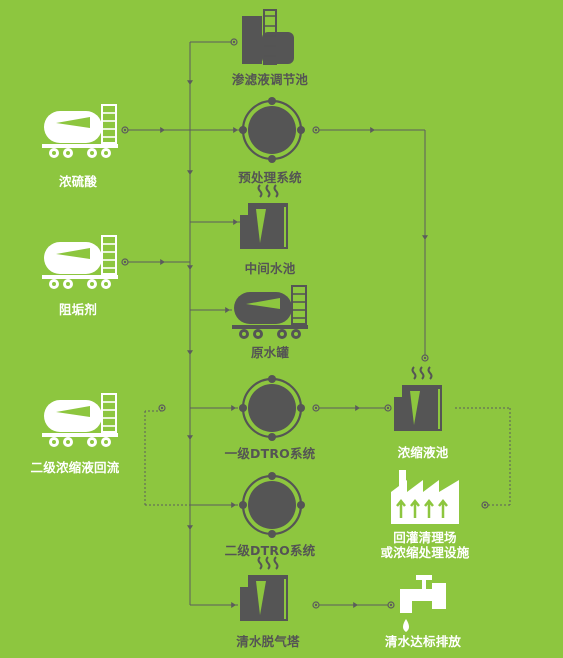 The image size is (563, 658). I want to click on arrow-degas-clean, so click(355, 605).